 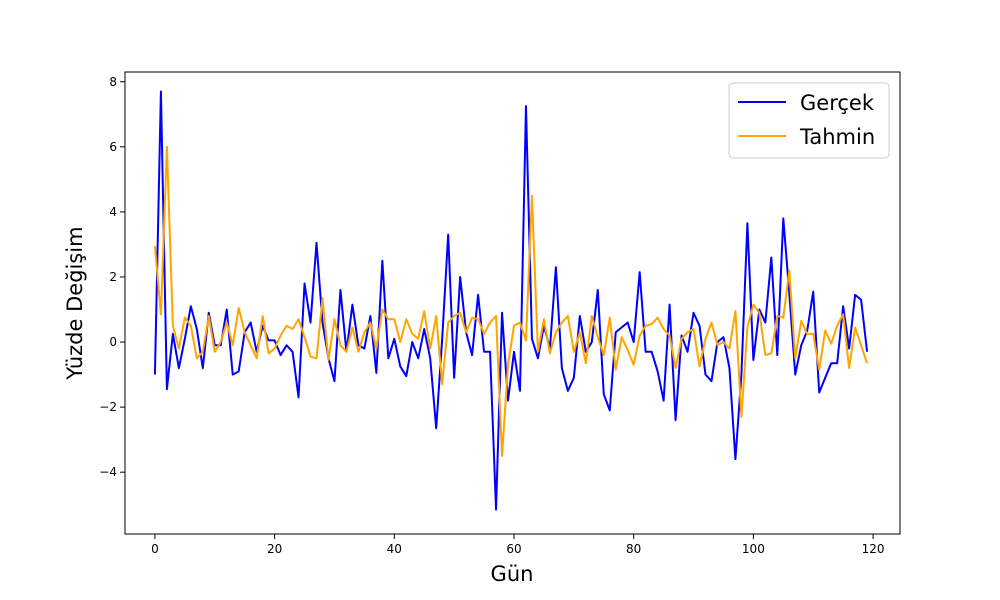 I want to click on y-tick-label: 2, so click(x=113, y=277).